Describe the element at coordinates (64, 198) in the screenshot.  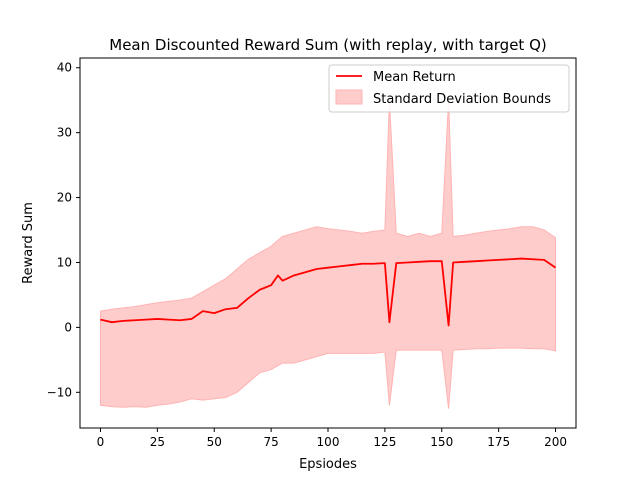
I see `y-tick-label: 20` at that location.